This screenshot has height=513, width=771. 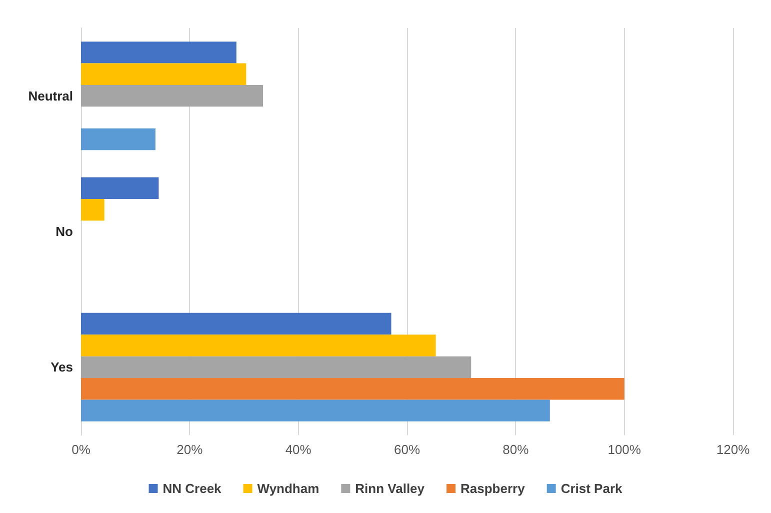 What do you see at coordinates (65, 231) in the screenshot?
I see `y-tick-label: No` at bounding box center [65, 231].